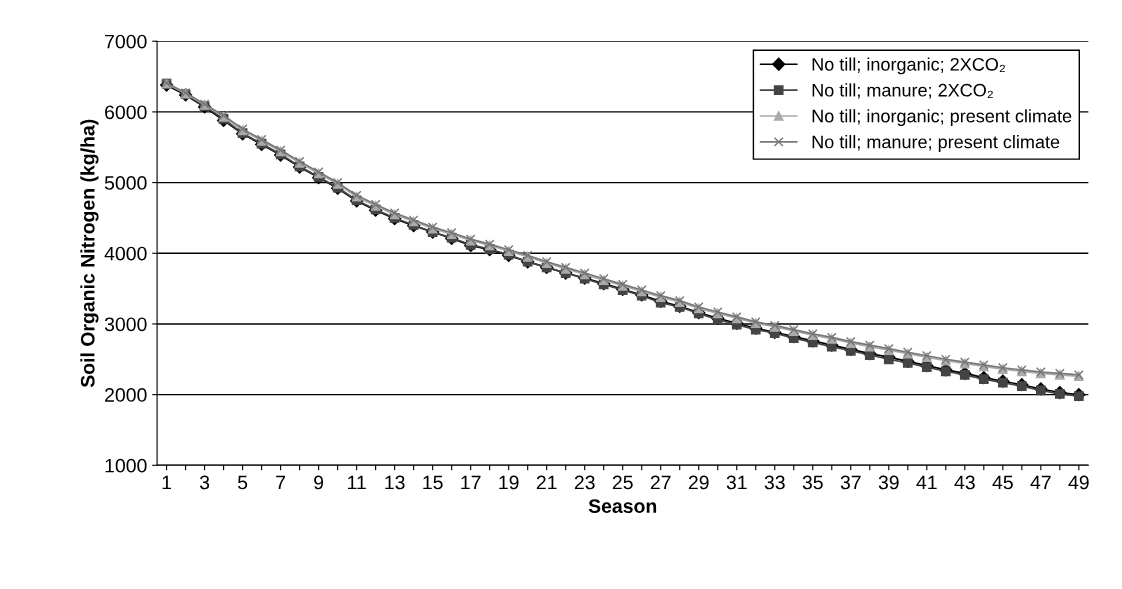 The height and width of the screenshot is (589, 1122). I want to click on x-tick-label: 11, so click(357, 482).